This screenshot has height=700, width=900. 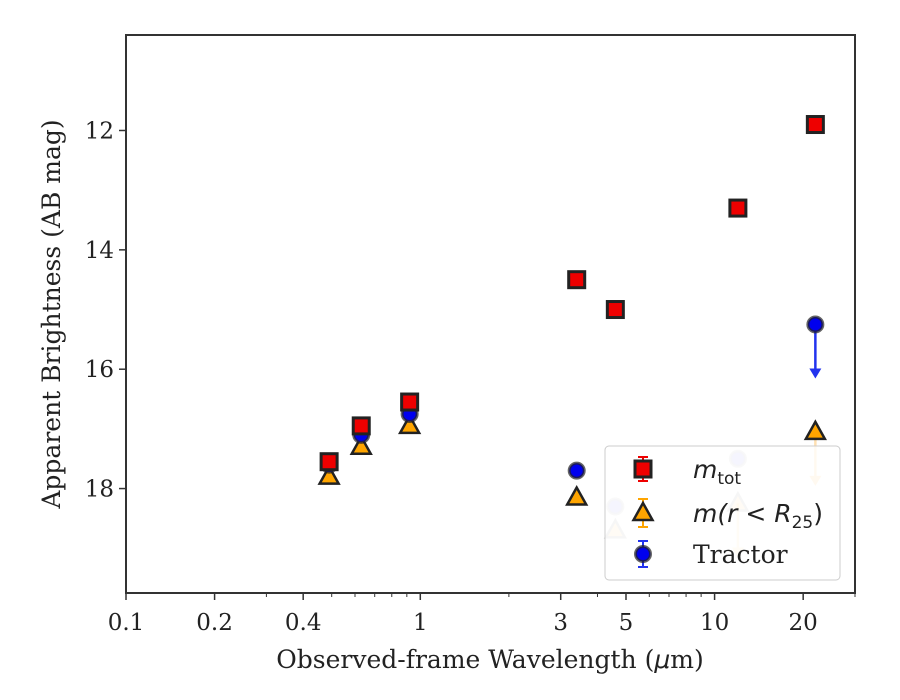 I want to click on legend-marker-tractor, so click(x=643, y=554).